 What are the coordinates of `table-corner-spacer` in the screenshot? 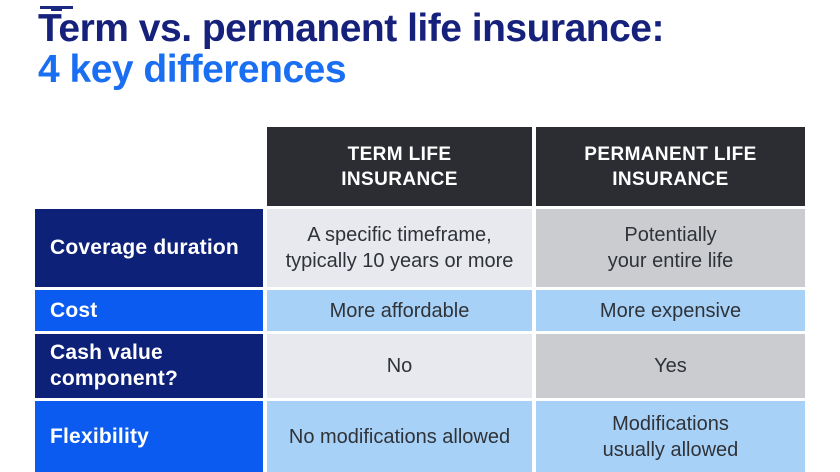 It's located at (149, 166).